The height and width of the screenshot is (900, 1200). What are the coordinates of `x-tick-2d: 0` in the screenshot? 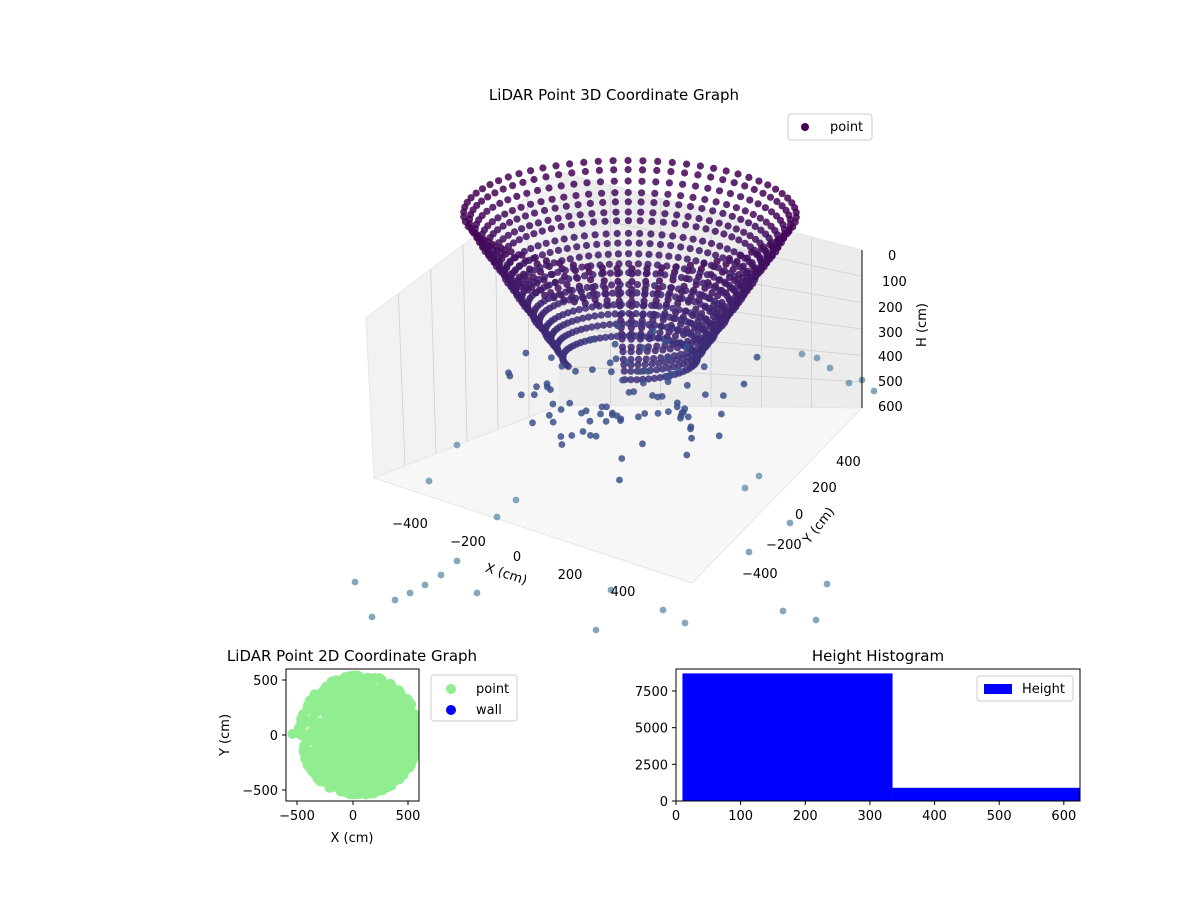 It's located at (353, 816).